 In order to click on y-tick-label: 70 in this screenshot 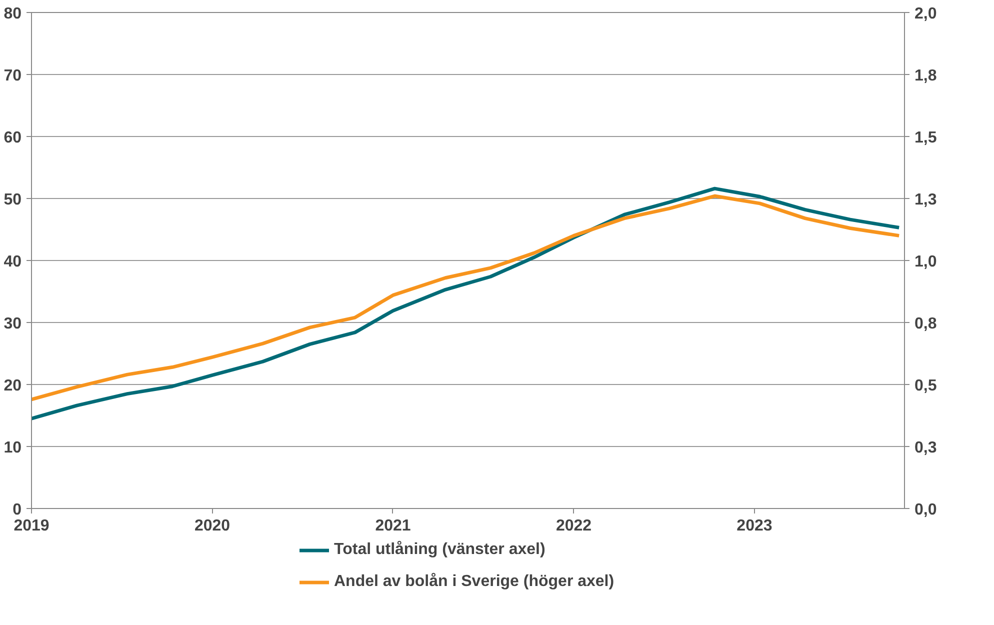, I will do `click(13, 76)`.